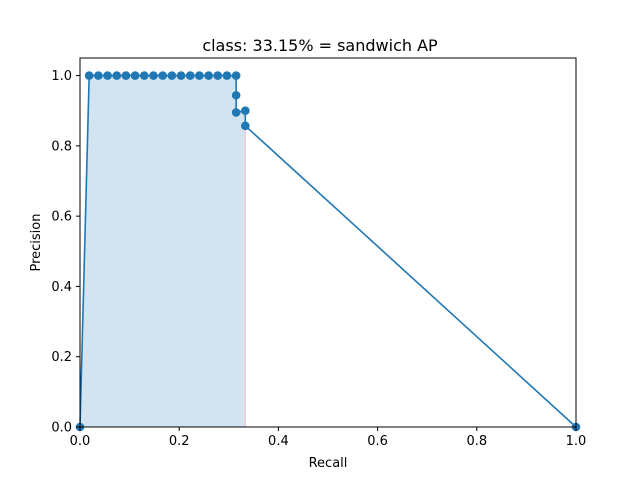  What do you see at coordinates (36, 242) in the screenshot?
I see `y-axis-label: Precision` at bounding box center [36, 242].